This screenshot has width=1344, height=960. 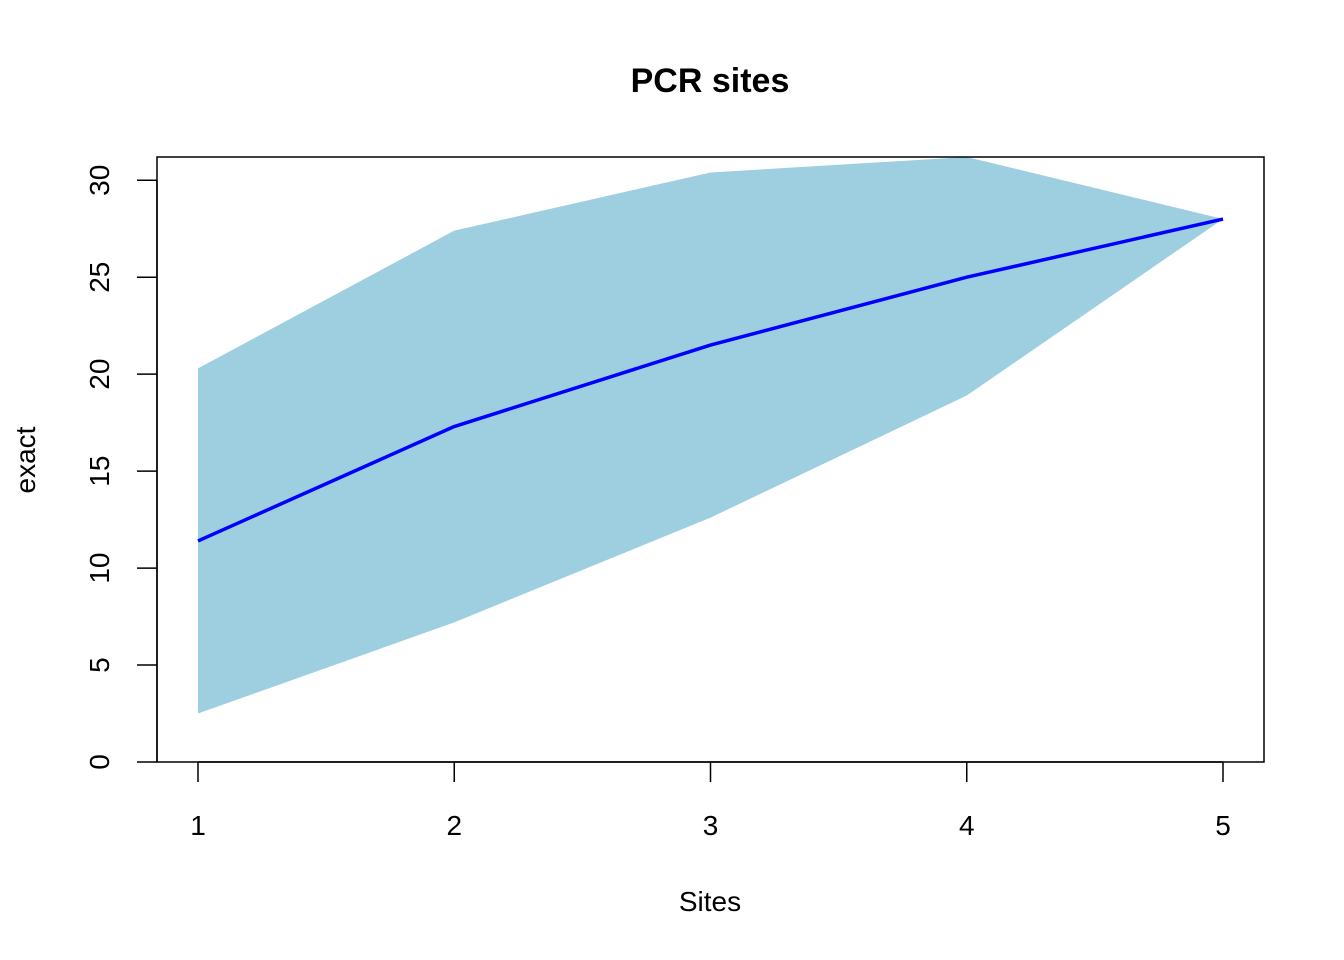 I want to click on y-tick-label: 5, so click(x=99, y=665).